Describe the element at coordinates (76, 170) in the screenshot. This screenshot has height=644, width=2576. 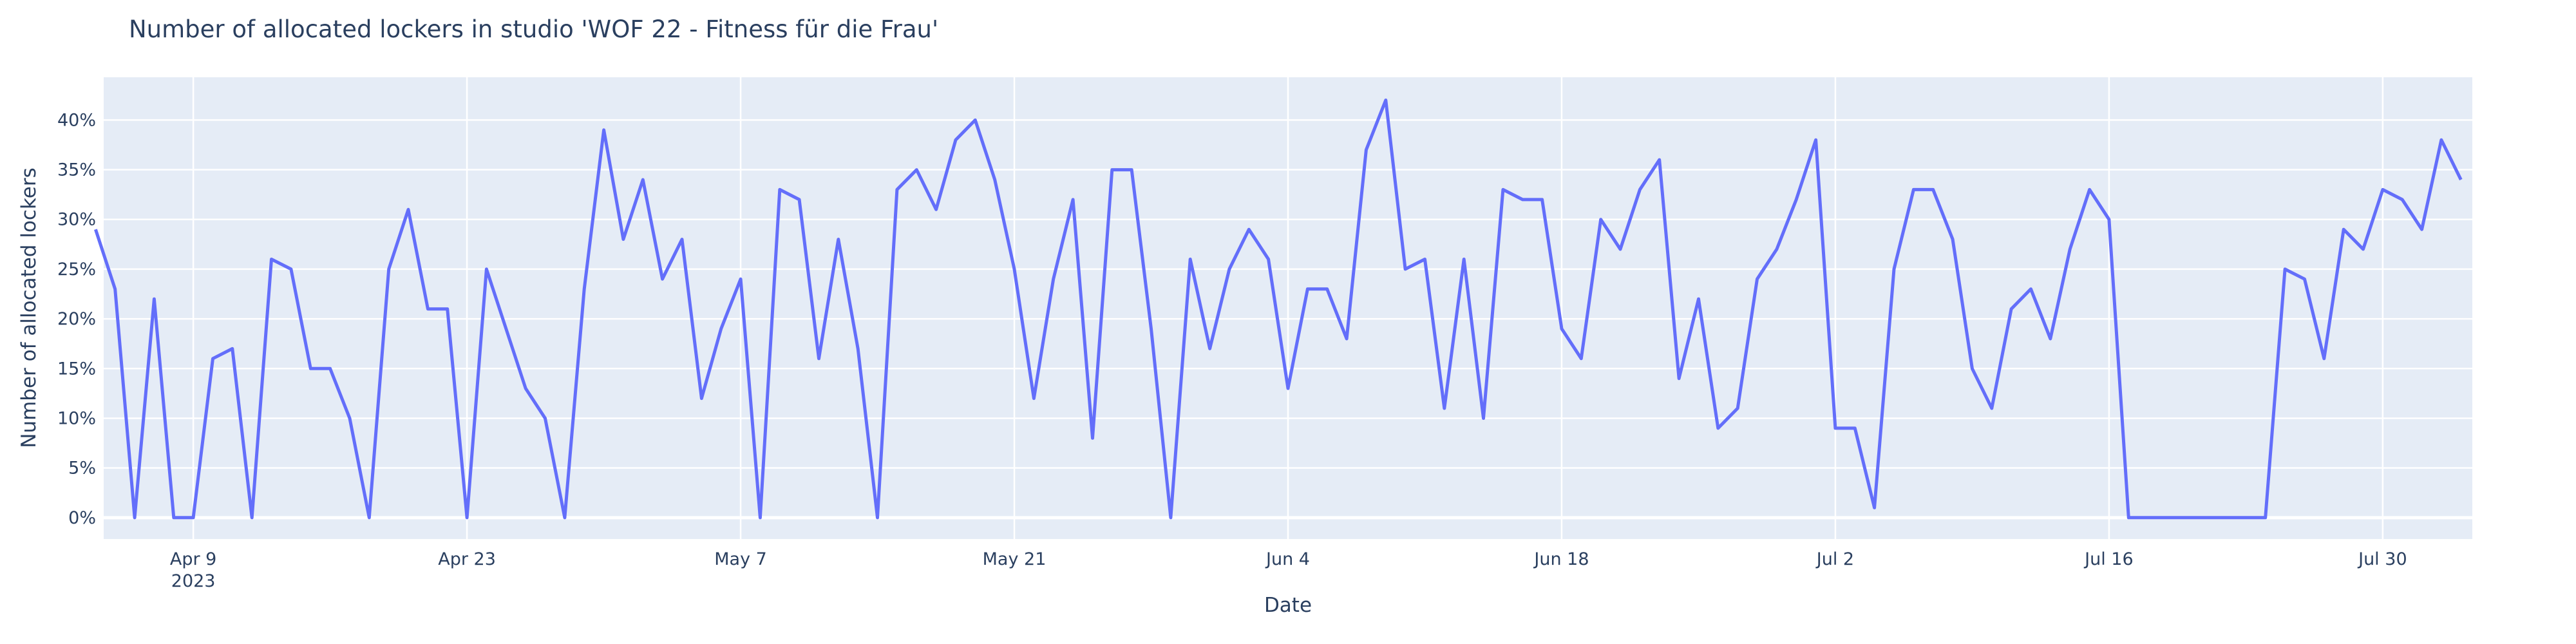
I see `y-tick-label: 35%` at that location.